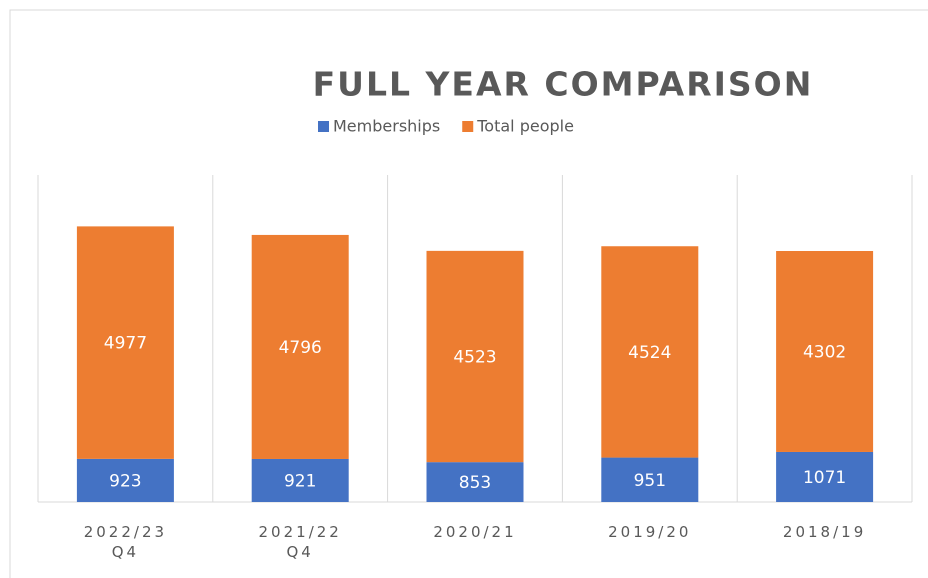 The image size is (928, 578). What do you see at coordinates (386, 126) in the screenshot?
I see `legend-label: Memberships` at bounding box center [386, 126].